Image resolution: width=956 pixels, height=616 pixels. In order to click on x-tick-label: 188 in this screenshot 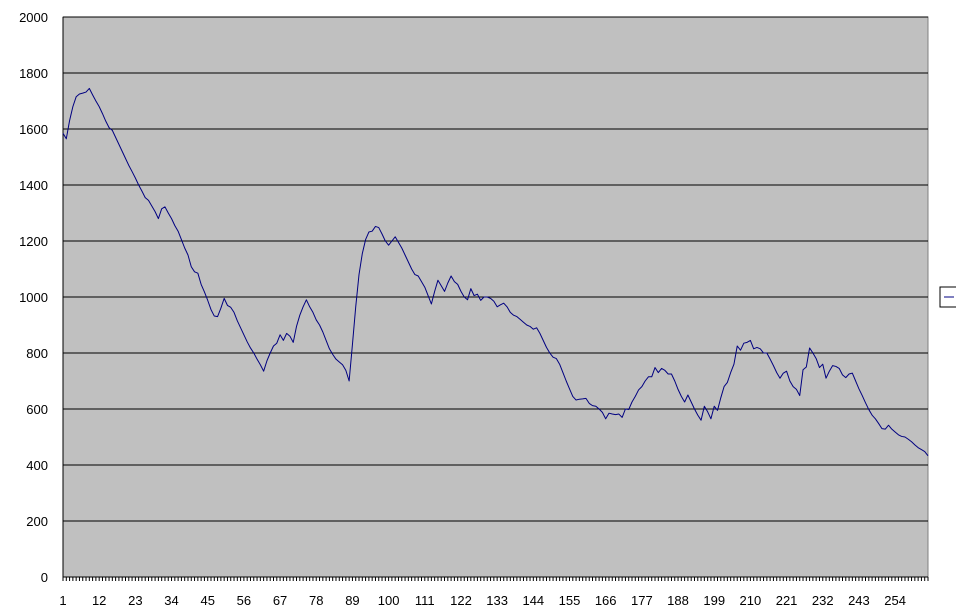, I will do `click(678, 600)`.